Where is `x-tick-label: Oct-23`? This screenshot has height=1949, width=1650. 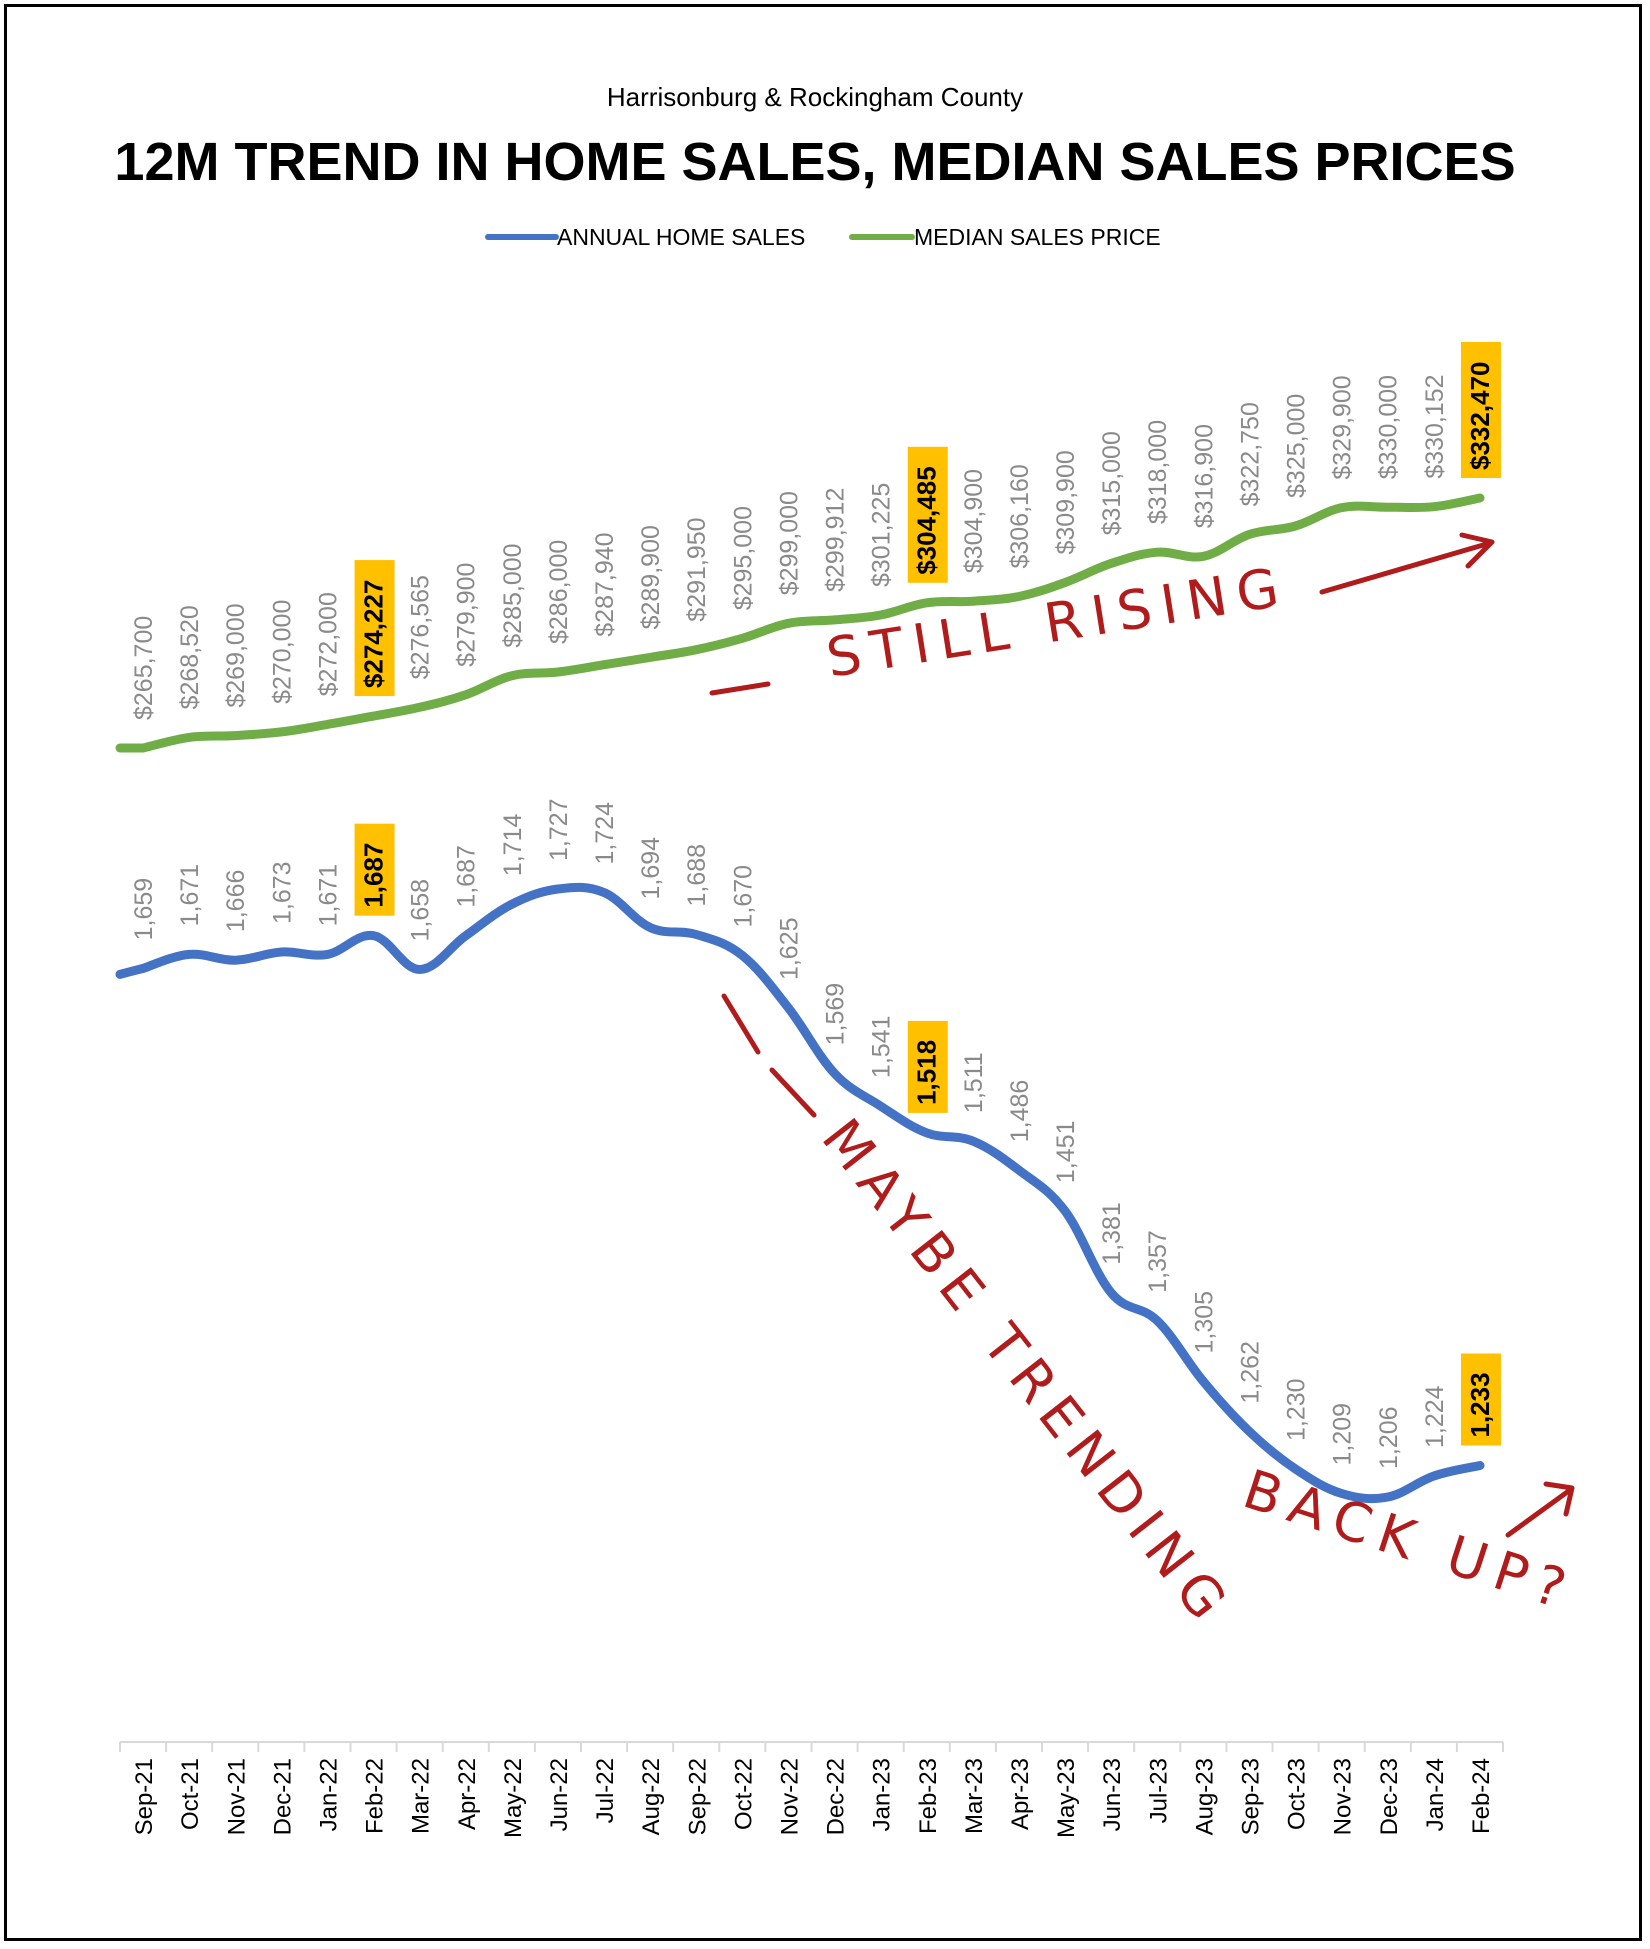
x-tick-label: Oct-23 is located at coordinates (1297, 1794).